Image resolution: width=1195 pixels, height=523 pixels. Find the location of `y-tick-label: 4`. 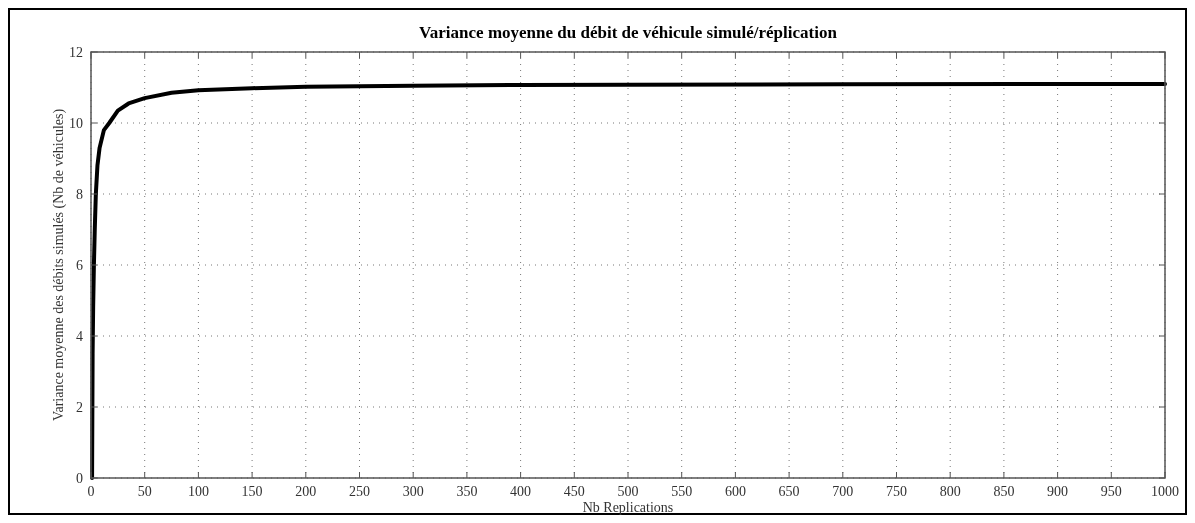

y-tick-label: 4 is located at coordinates (79, 336).